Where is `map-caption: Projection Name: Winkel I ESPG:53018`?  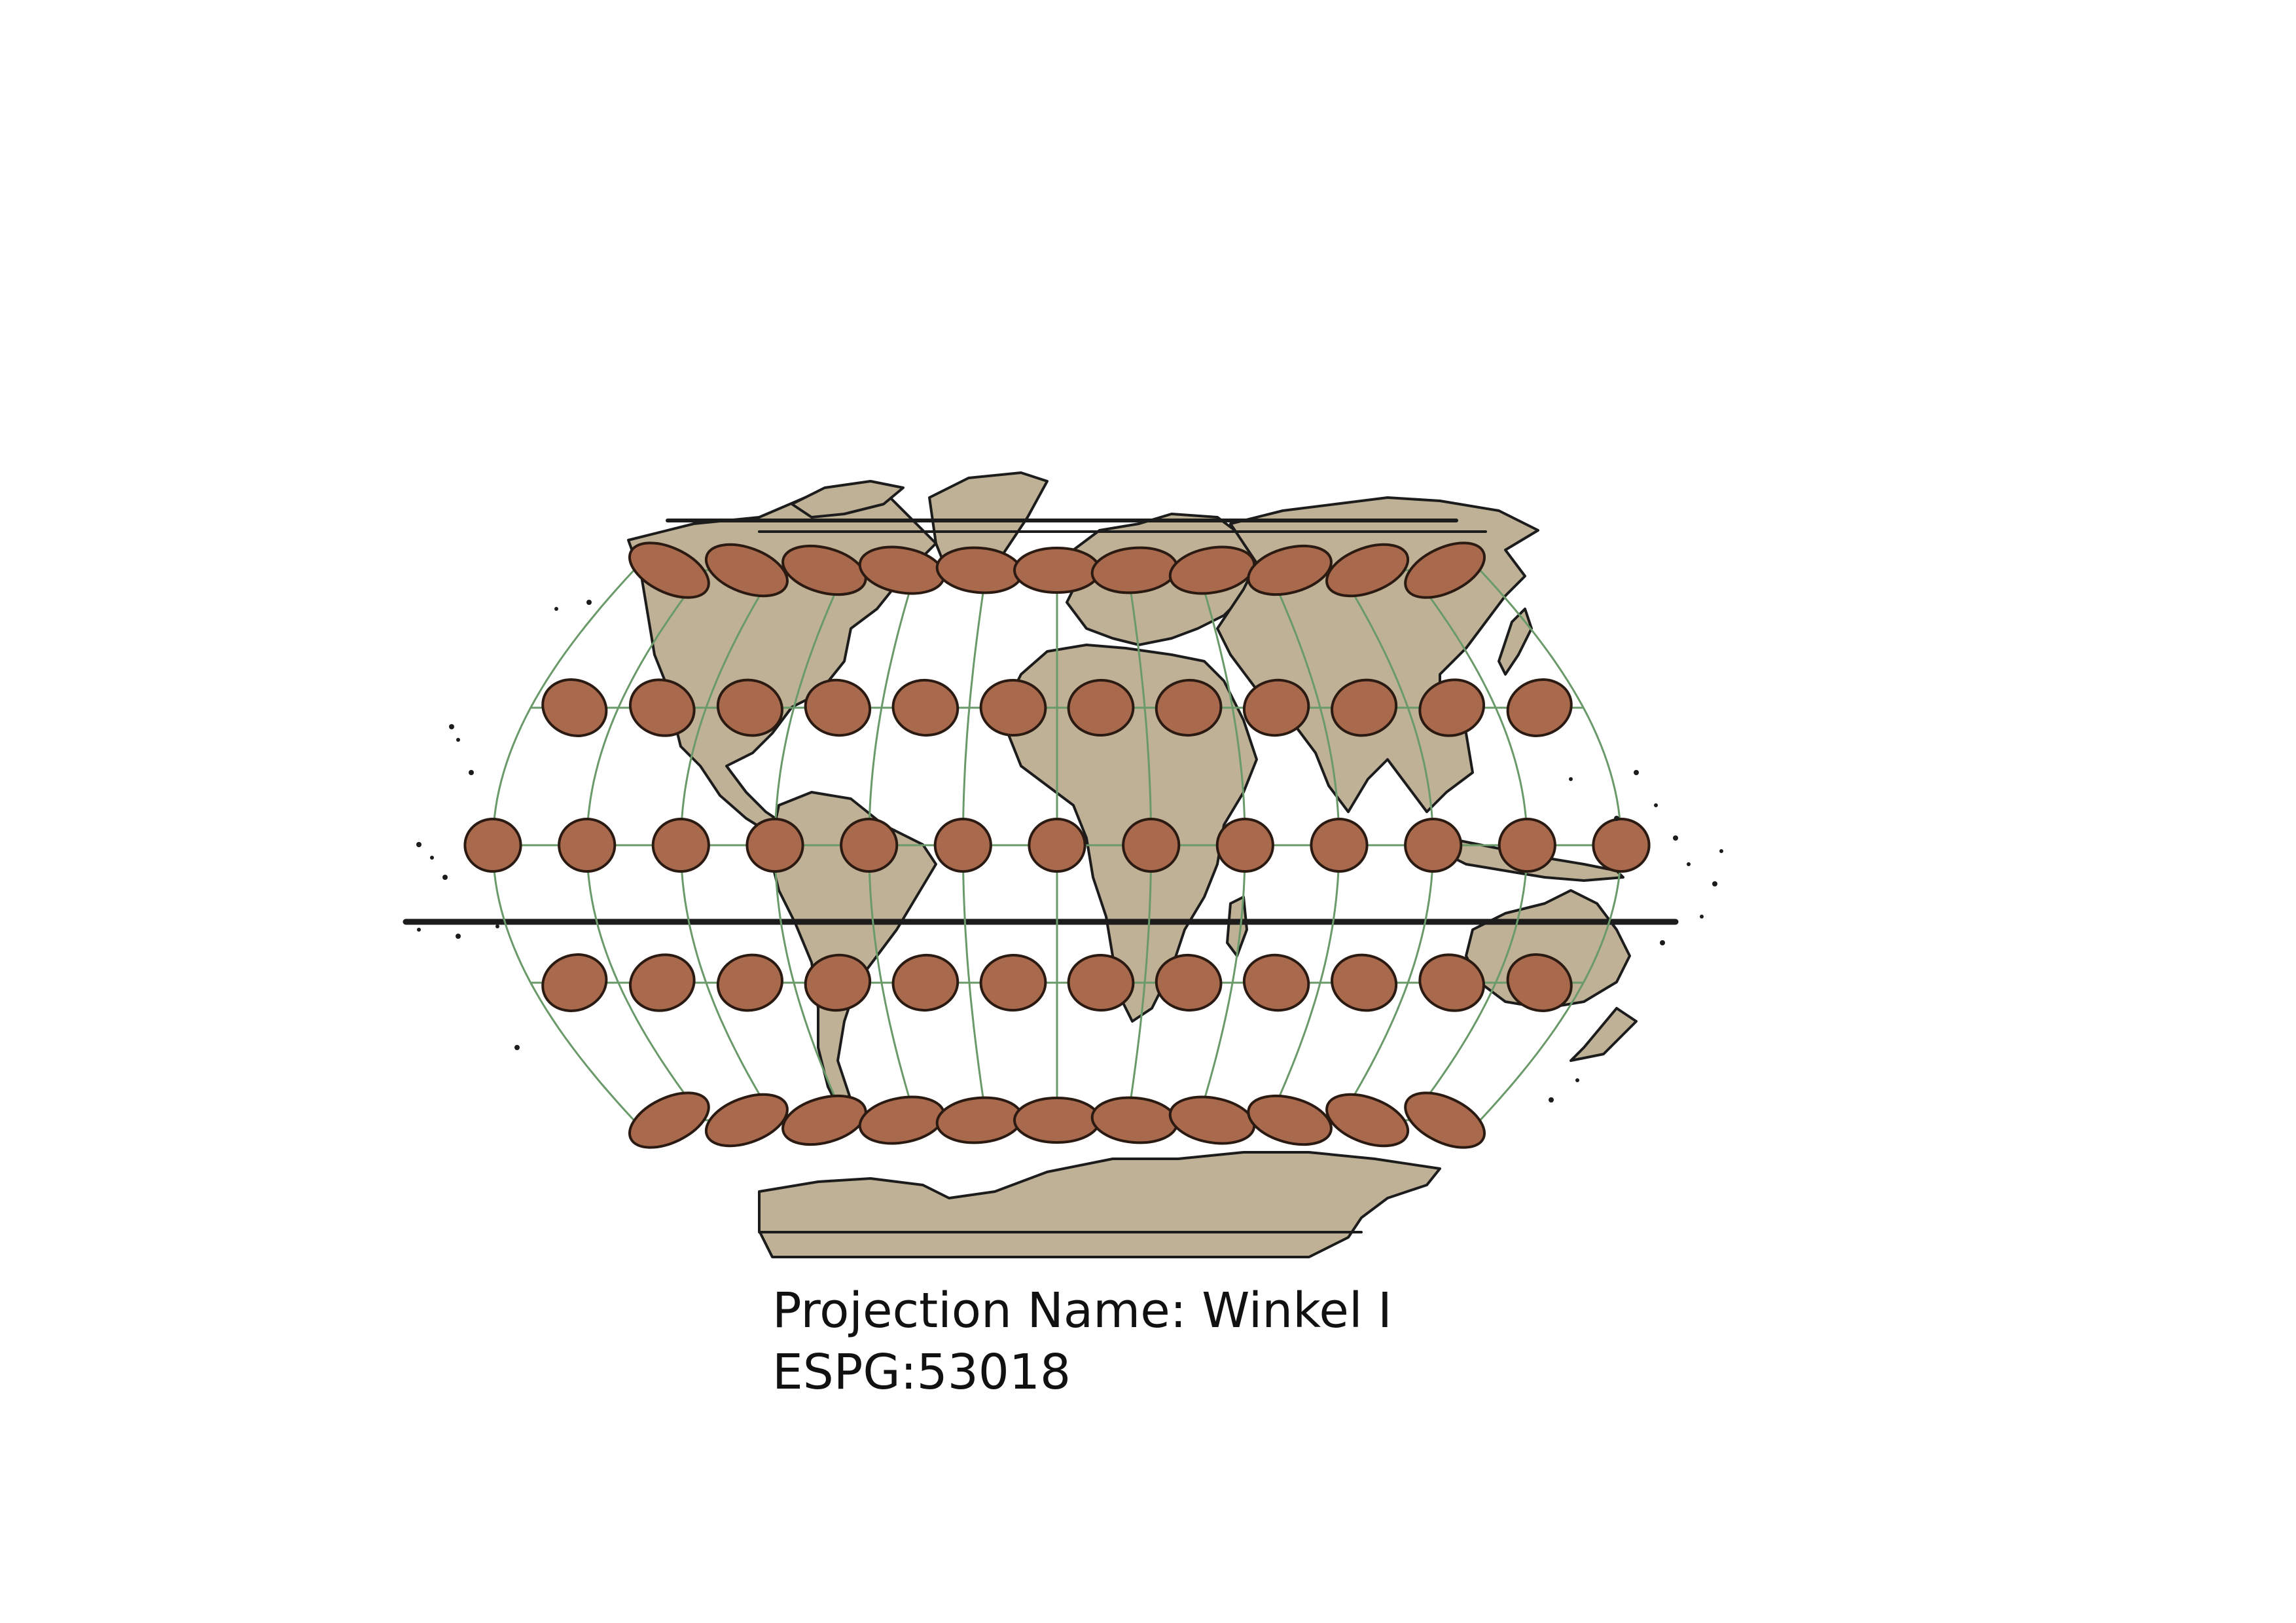 map-caption: Projection Name: Winkel I ESPG:53018 is located at coordinates (1082, 1341).